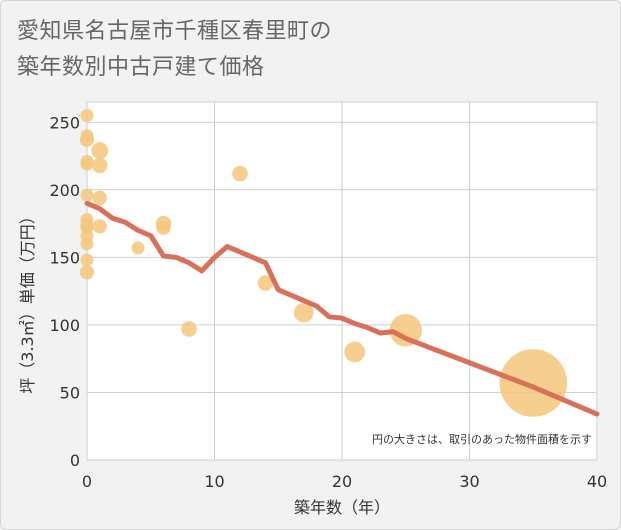 The image size is (621, 530). I want to click on y-tick-label: 50, so click(70, 392).